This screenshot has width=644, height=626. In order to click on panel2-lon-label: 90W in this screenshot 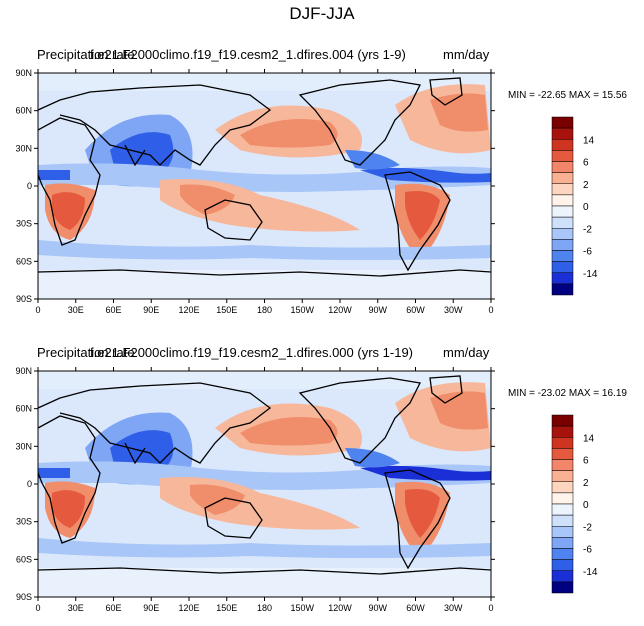, I will do `click(377, 608)`.